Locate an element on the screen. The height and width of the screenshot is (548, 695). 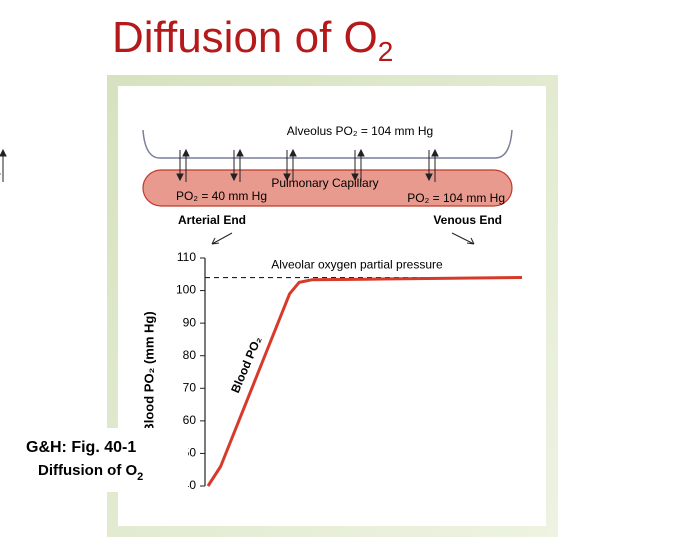
caption-box is located at coordinates (103, 460).